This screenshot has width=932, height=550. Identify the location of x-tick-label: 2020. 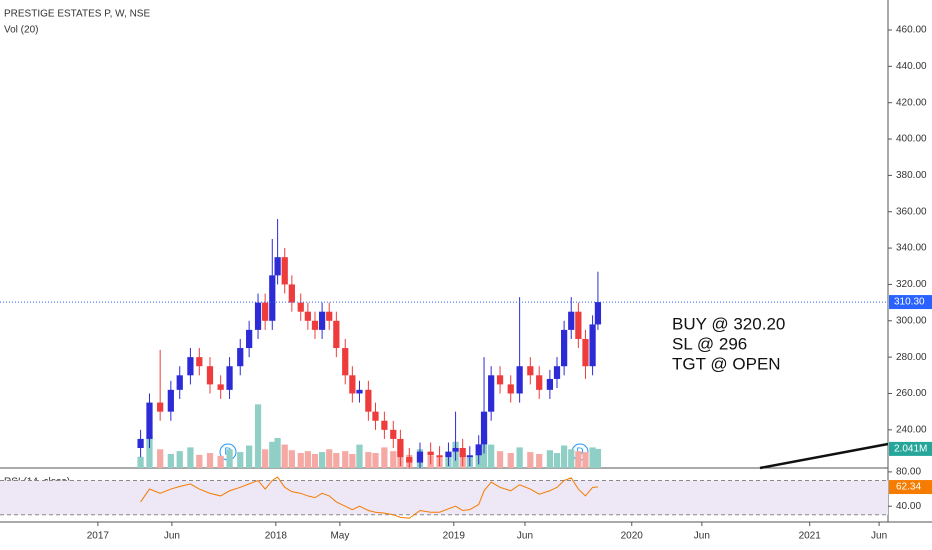
(632, 536).